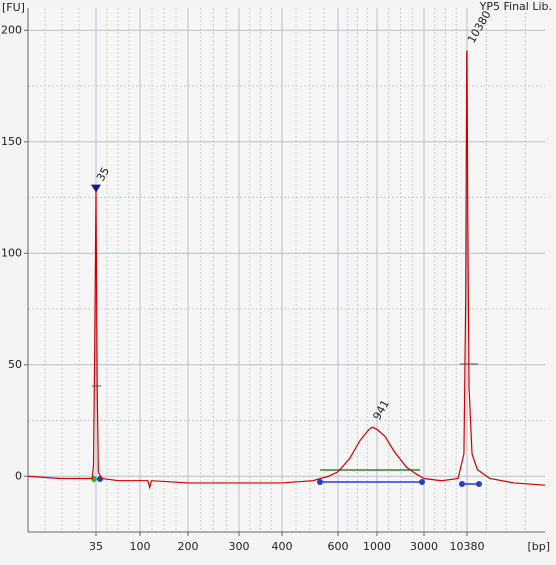  I want to click on x-tick-label: 400, so click(282, 546).